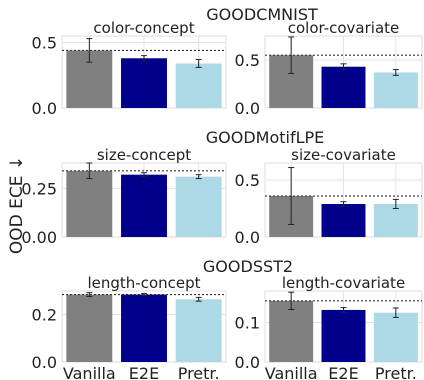 This screenshot has height=380, width=424. I want to click on y-tick-label: 0.1, so click(247, 323).